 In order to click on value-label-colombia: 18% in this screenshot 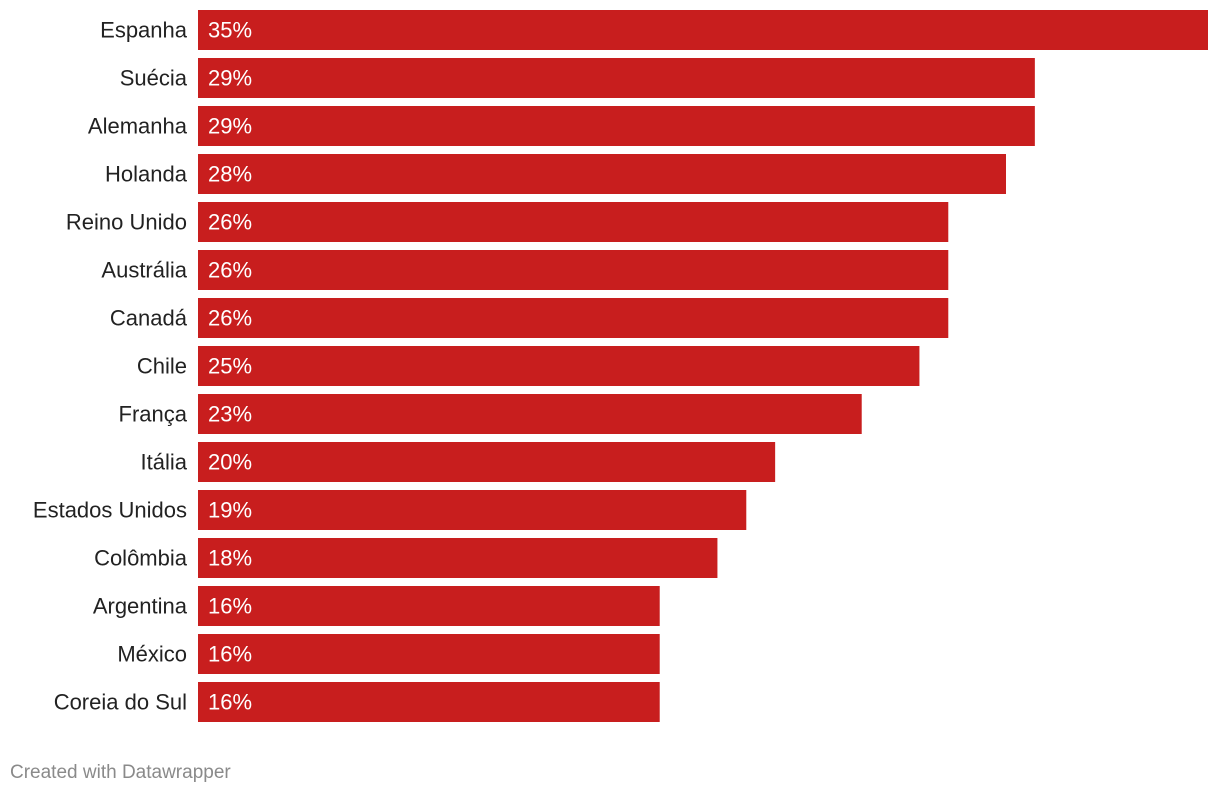, I will do `click(230, 558)`.